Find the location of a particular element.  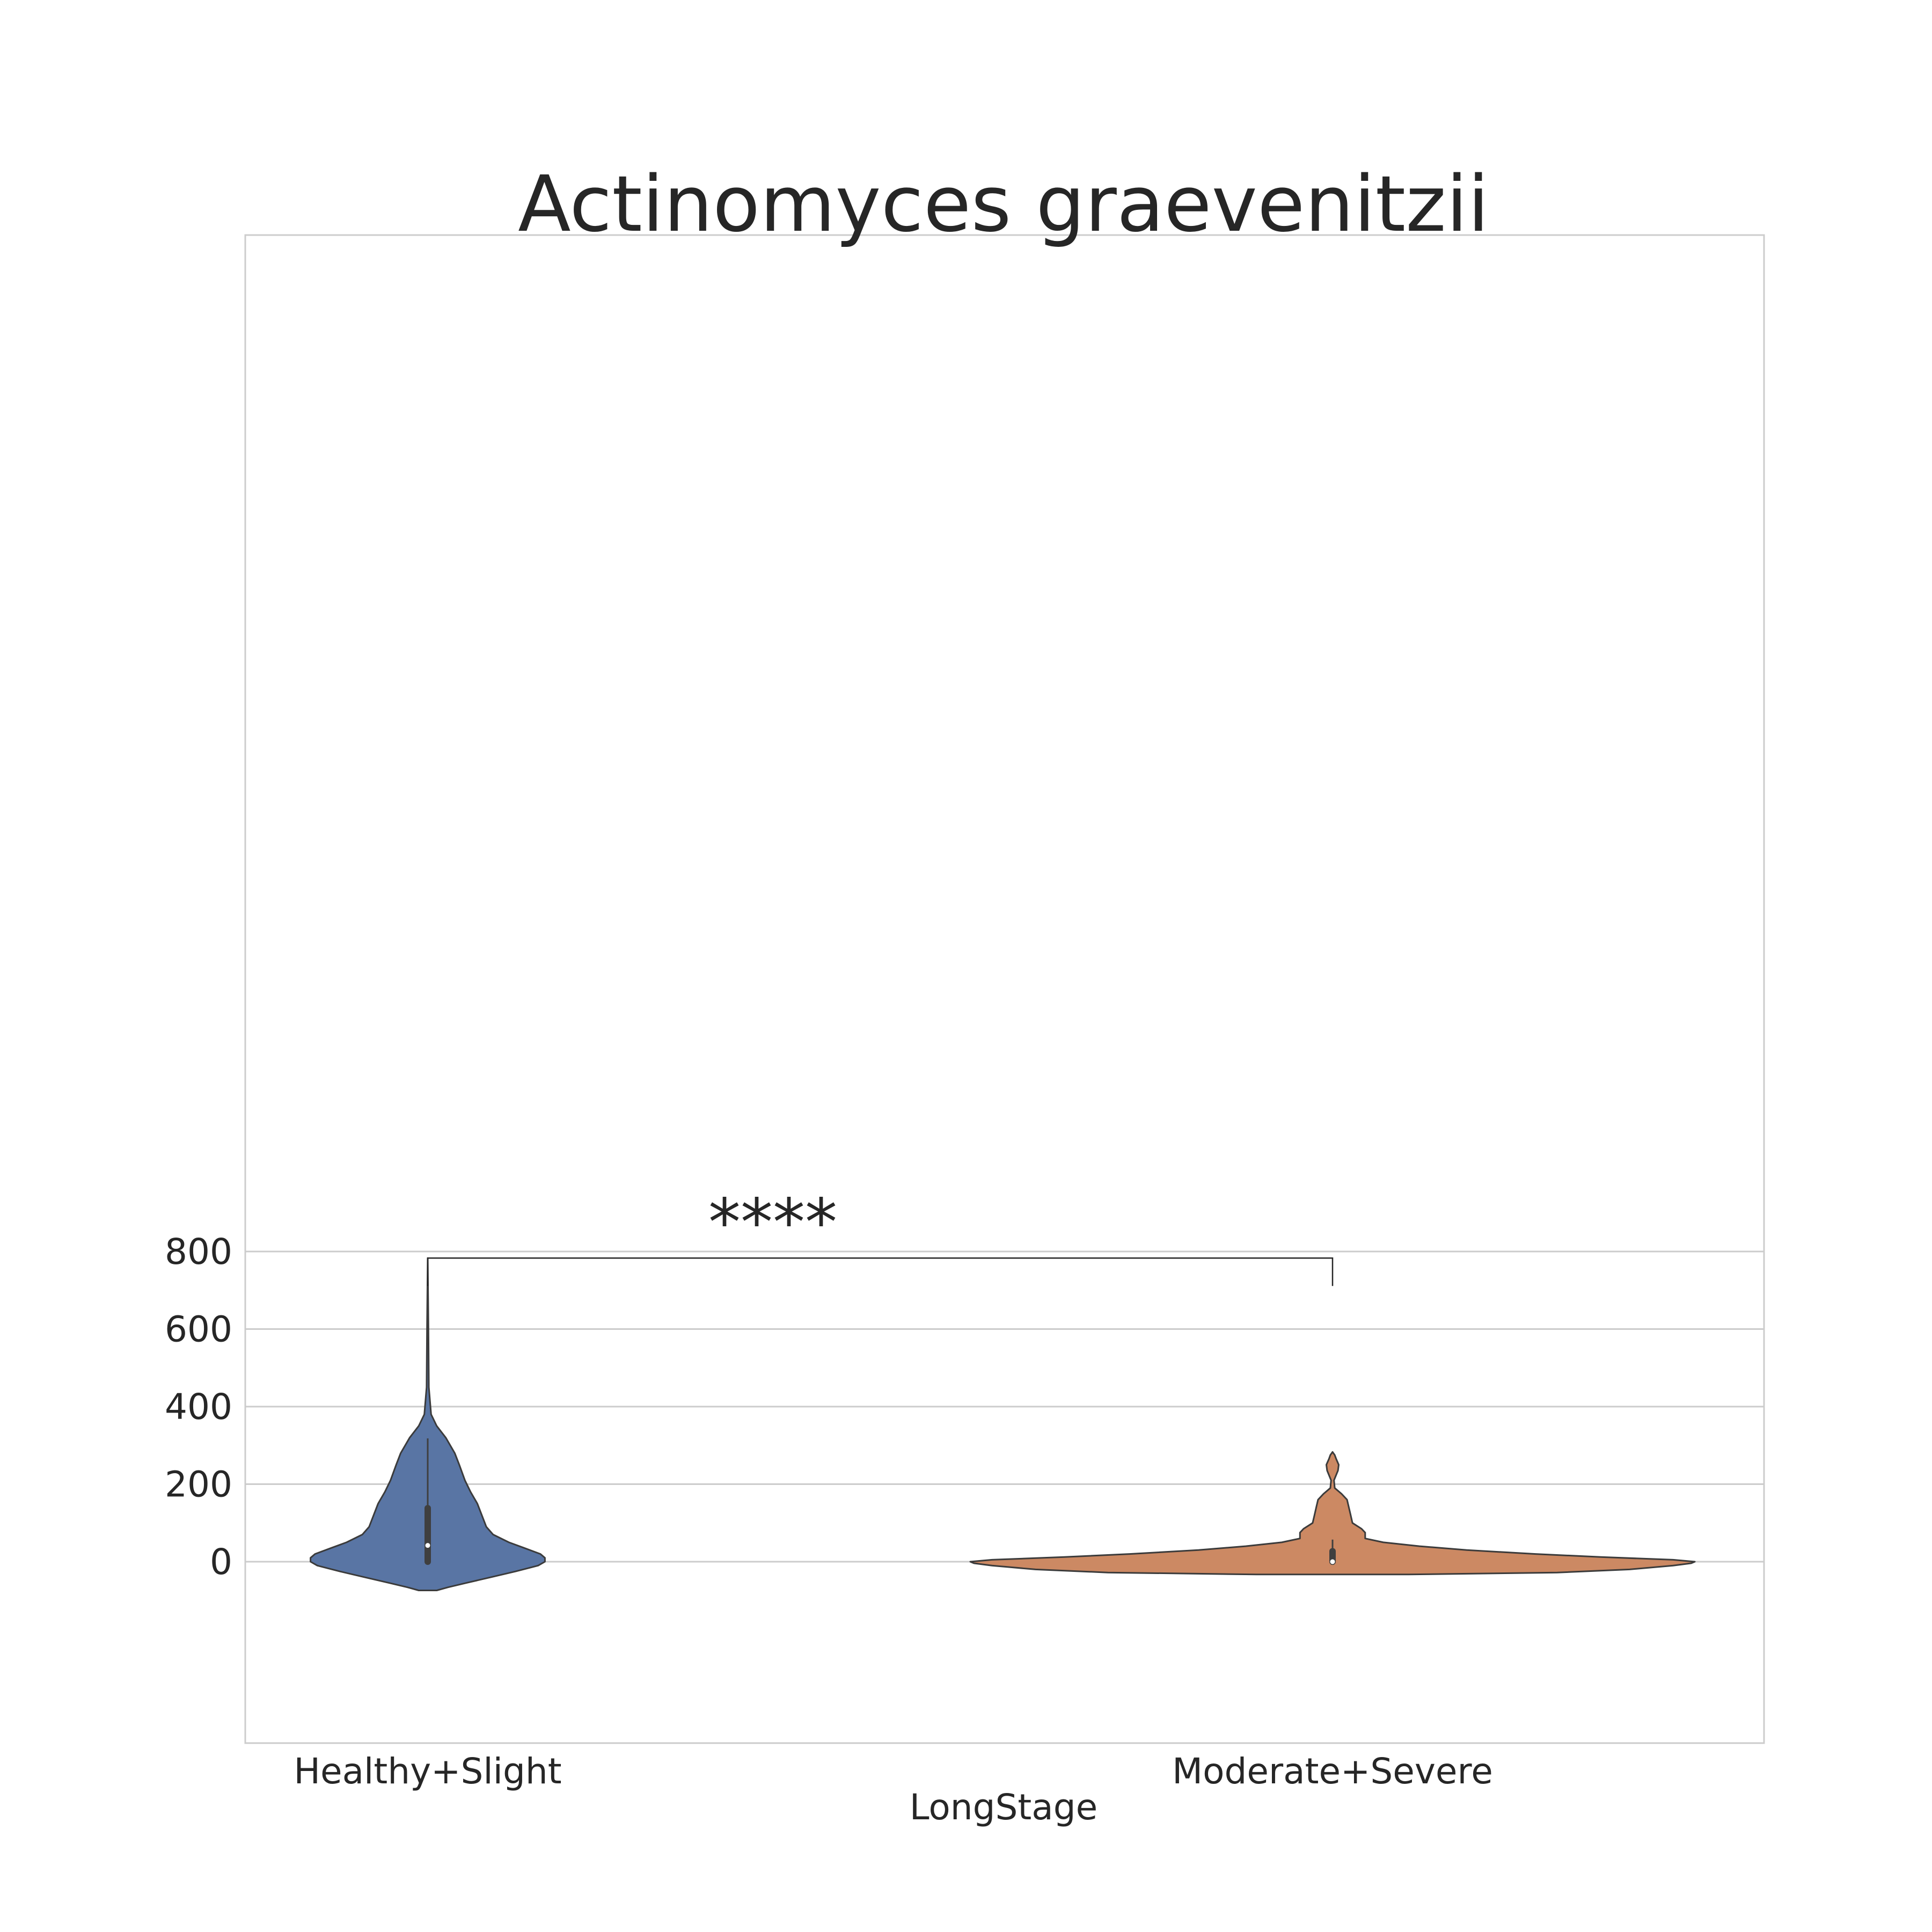

x-tick-label-1: Moderate+Severe is located at coordinates (1332, 1771).